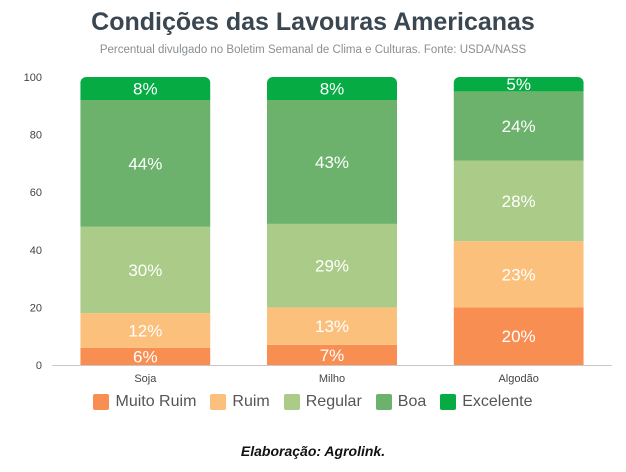 Image resolution: width=626 pixels, height=472 pixels. I want to click on legend-item: Boa, so click(401, 402).